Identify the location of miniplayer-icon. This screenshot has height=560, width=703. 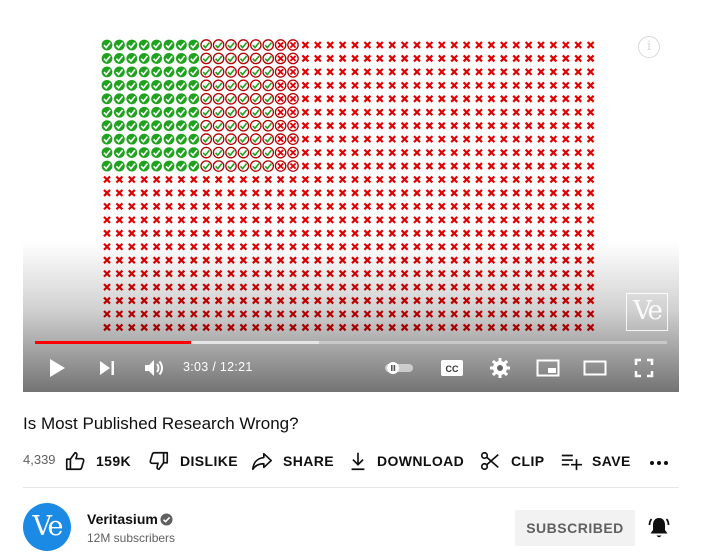
(548, 368).